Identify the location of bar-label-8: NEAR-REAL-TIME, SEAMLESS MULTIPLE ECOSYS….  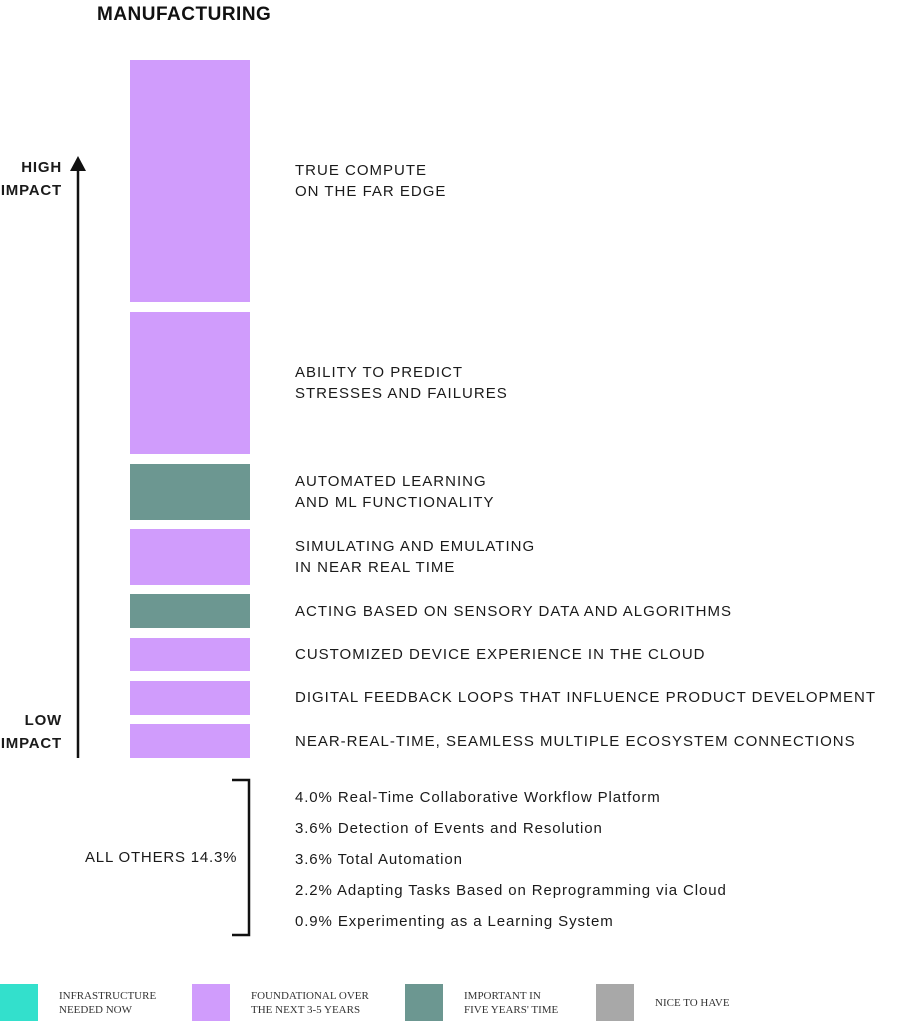
(575, 741).